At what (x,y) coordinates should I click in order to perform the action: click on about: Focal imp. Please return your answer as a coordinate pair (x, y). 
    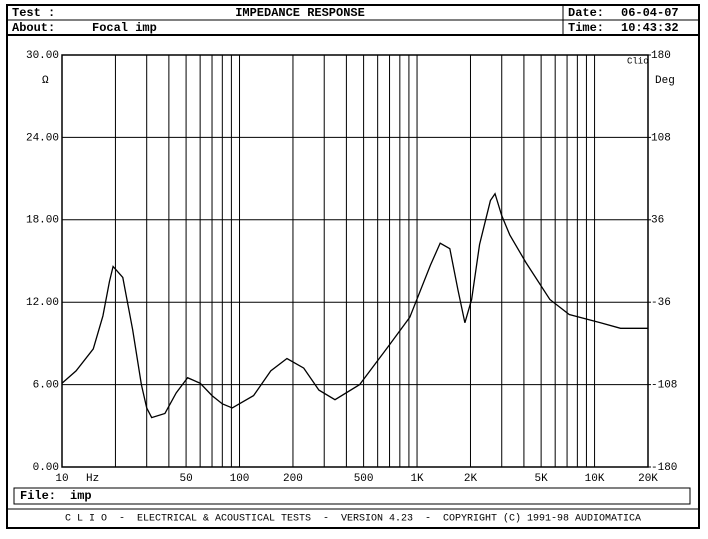
    Looking at the image, I should click on (124, 28).